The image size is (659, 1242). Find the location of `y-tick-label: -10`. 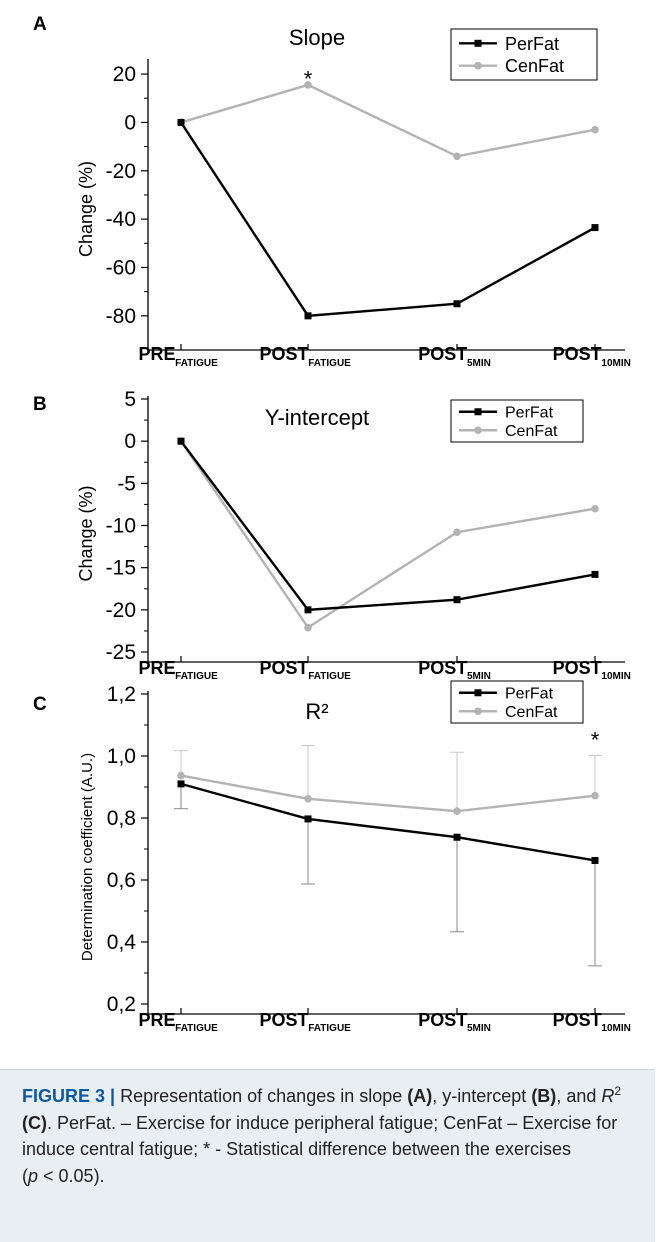

y-tick-label: -10 is located at coordinates (121, 526).